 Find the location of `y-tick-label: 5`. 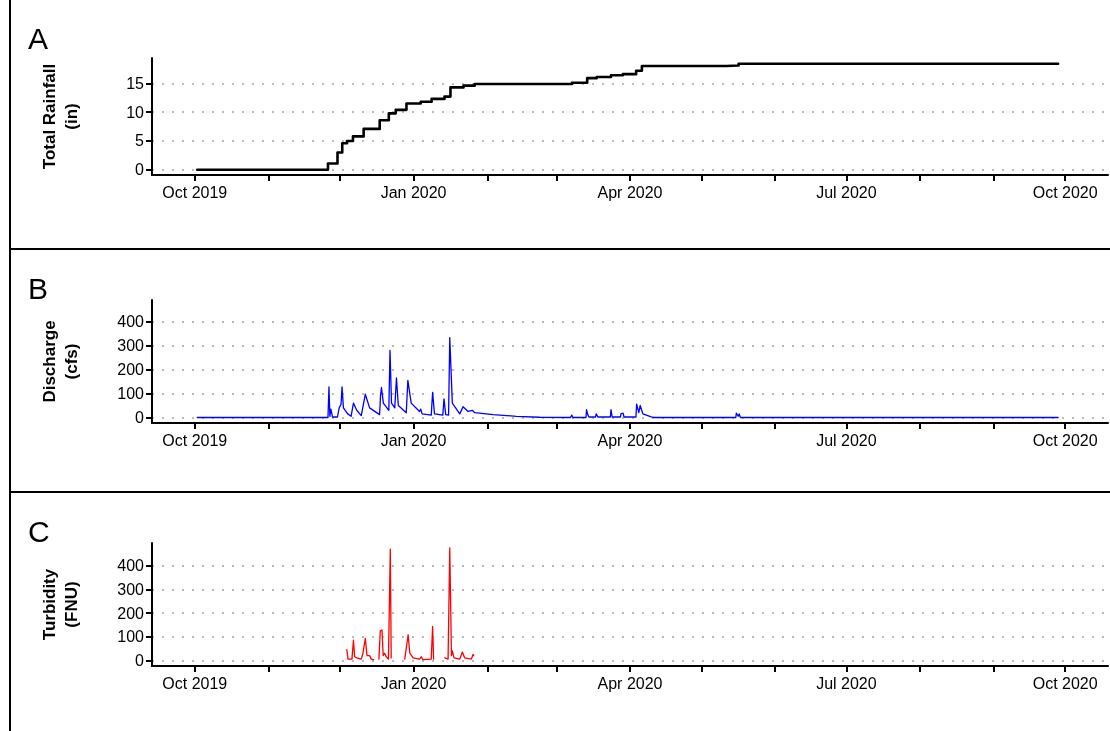

y-tick-label: 5 is located at coordinates (140, 141).